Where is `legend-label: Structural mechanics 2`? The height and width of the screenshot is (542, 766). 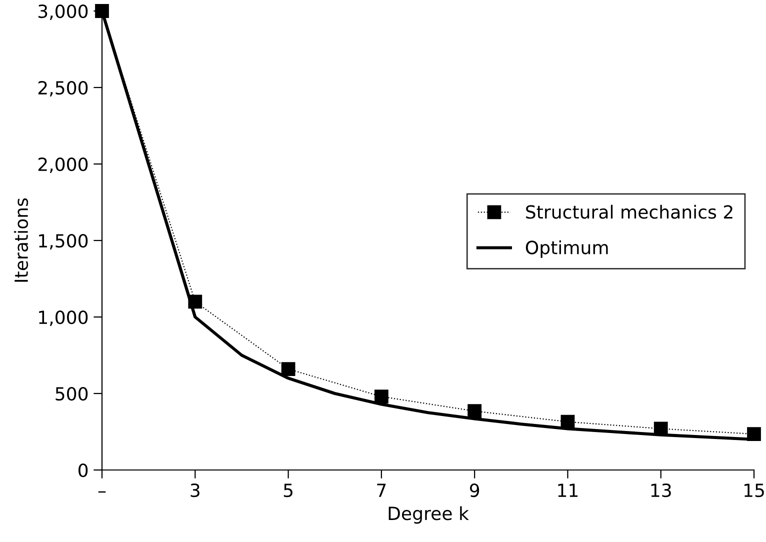
legend-label: Structural mechanics 2 is located at coordinates (629, 211).